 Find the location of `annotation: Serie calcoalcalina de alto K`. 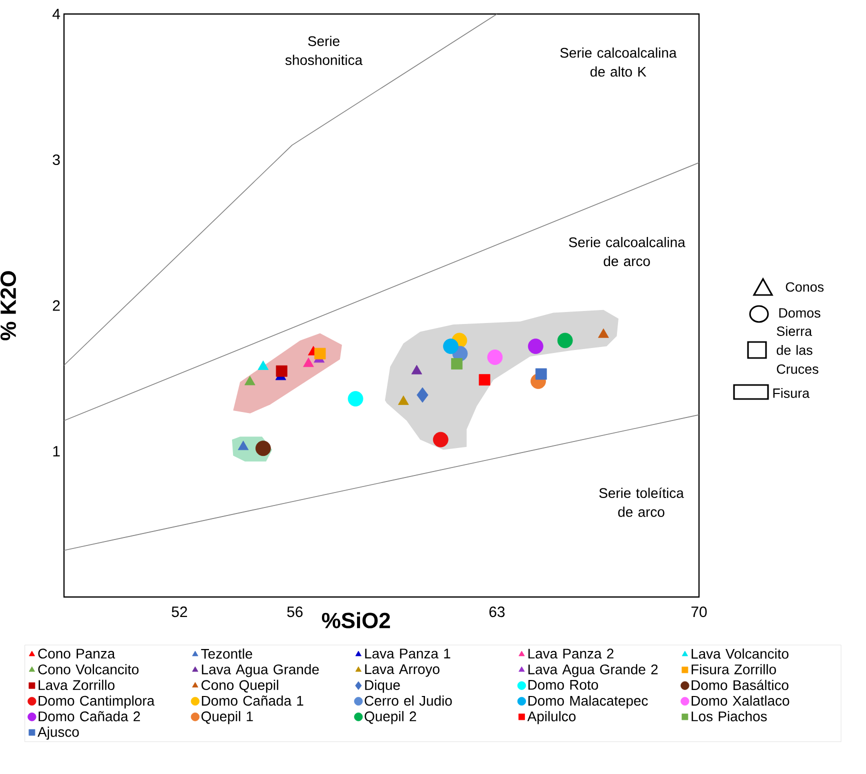

annotation: Serie calcoalcalina de alto K is located at coordinates (618, 62).